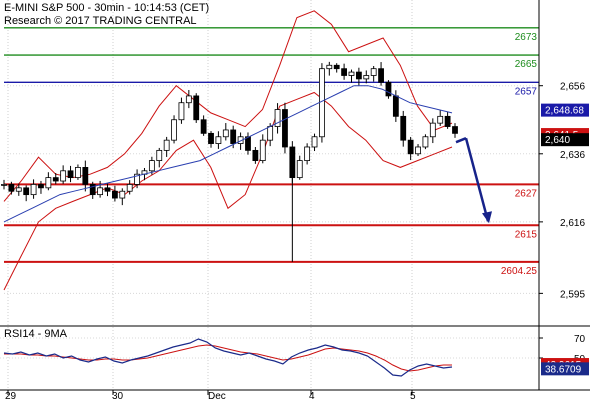 The width and height of the screenshot is (590, 400). What do you see at coordinates (526, 193) in the screenshot?
I see `level-label: 2627` at bounding box center [526, 193].